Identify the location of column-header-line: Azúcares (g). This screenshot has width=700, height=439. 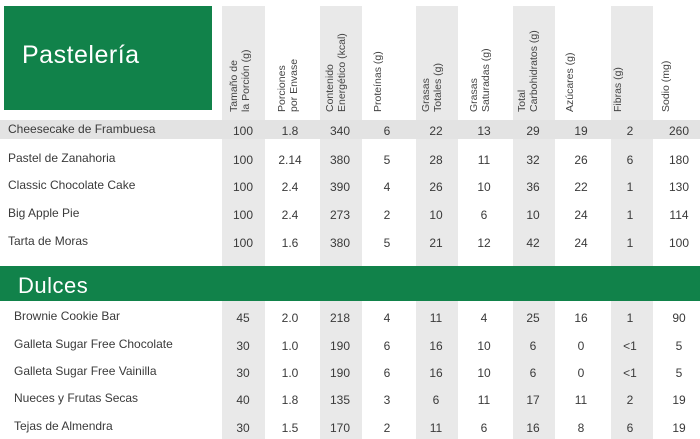
(570, 82).